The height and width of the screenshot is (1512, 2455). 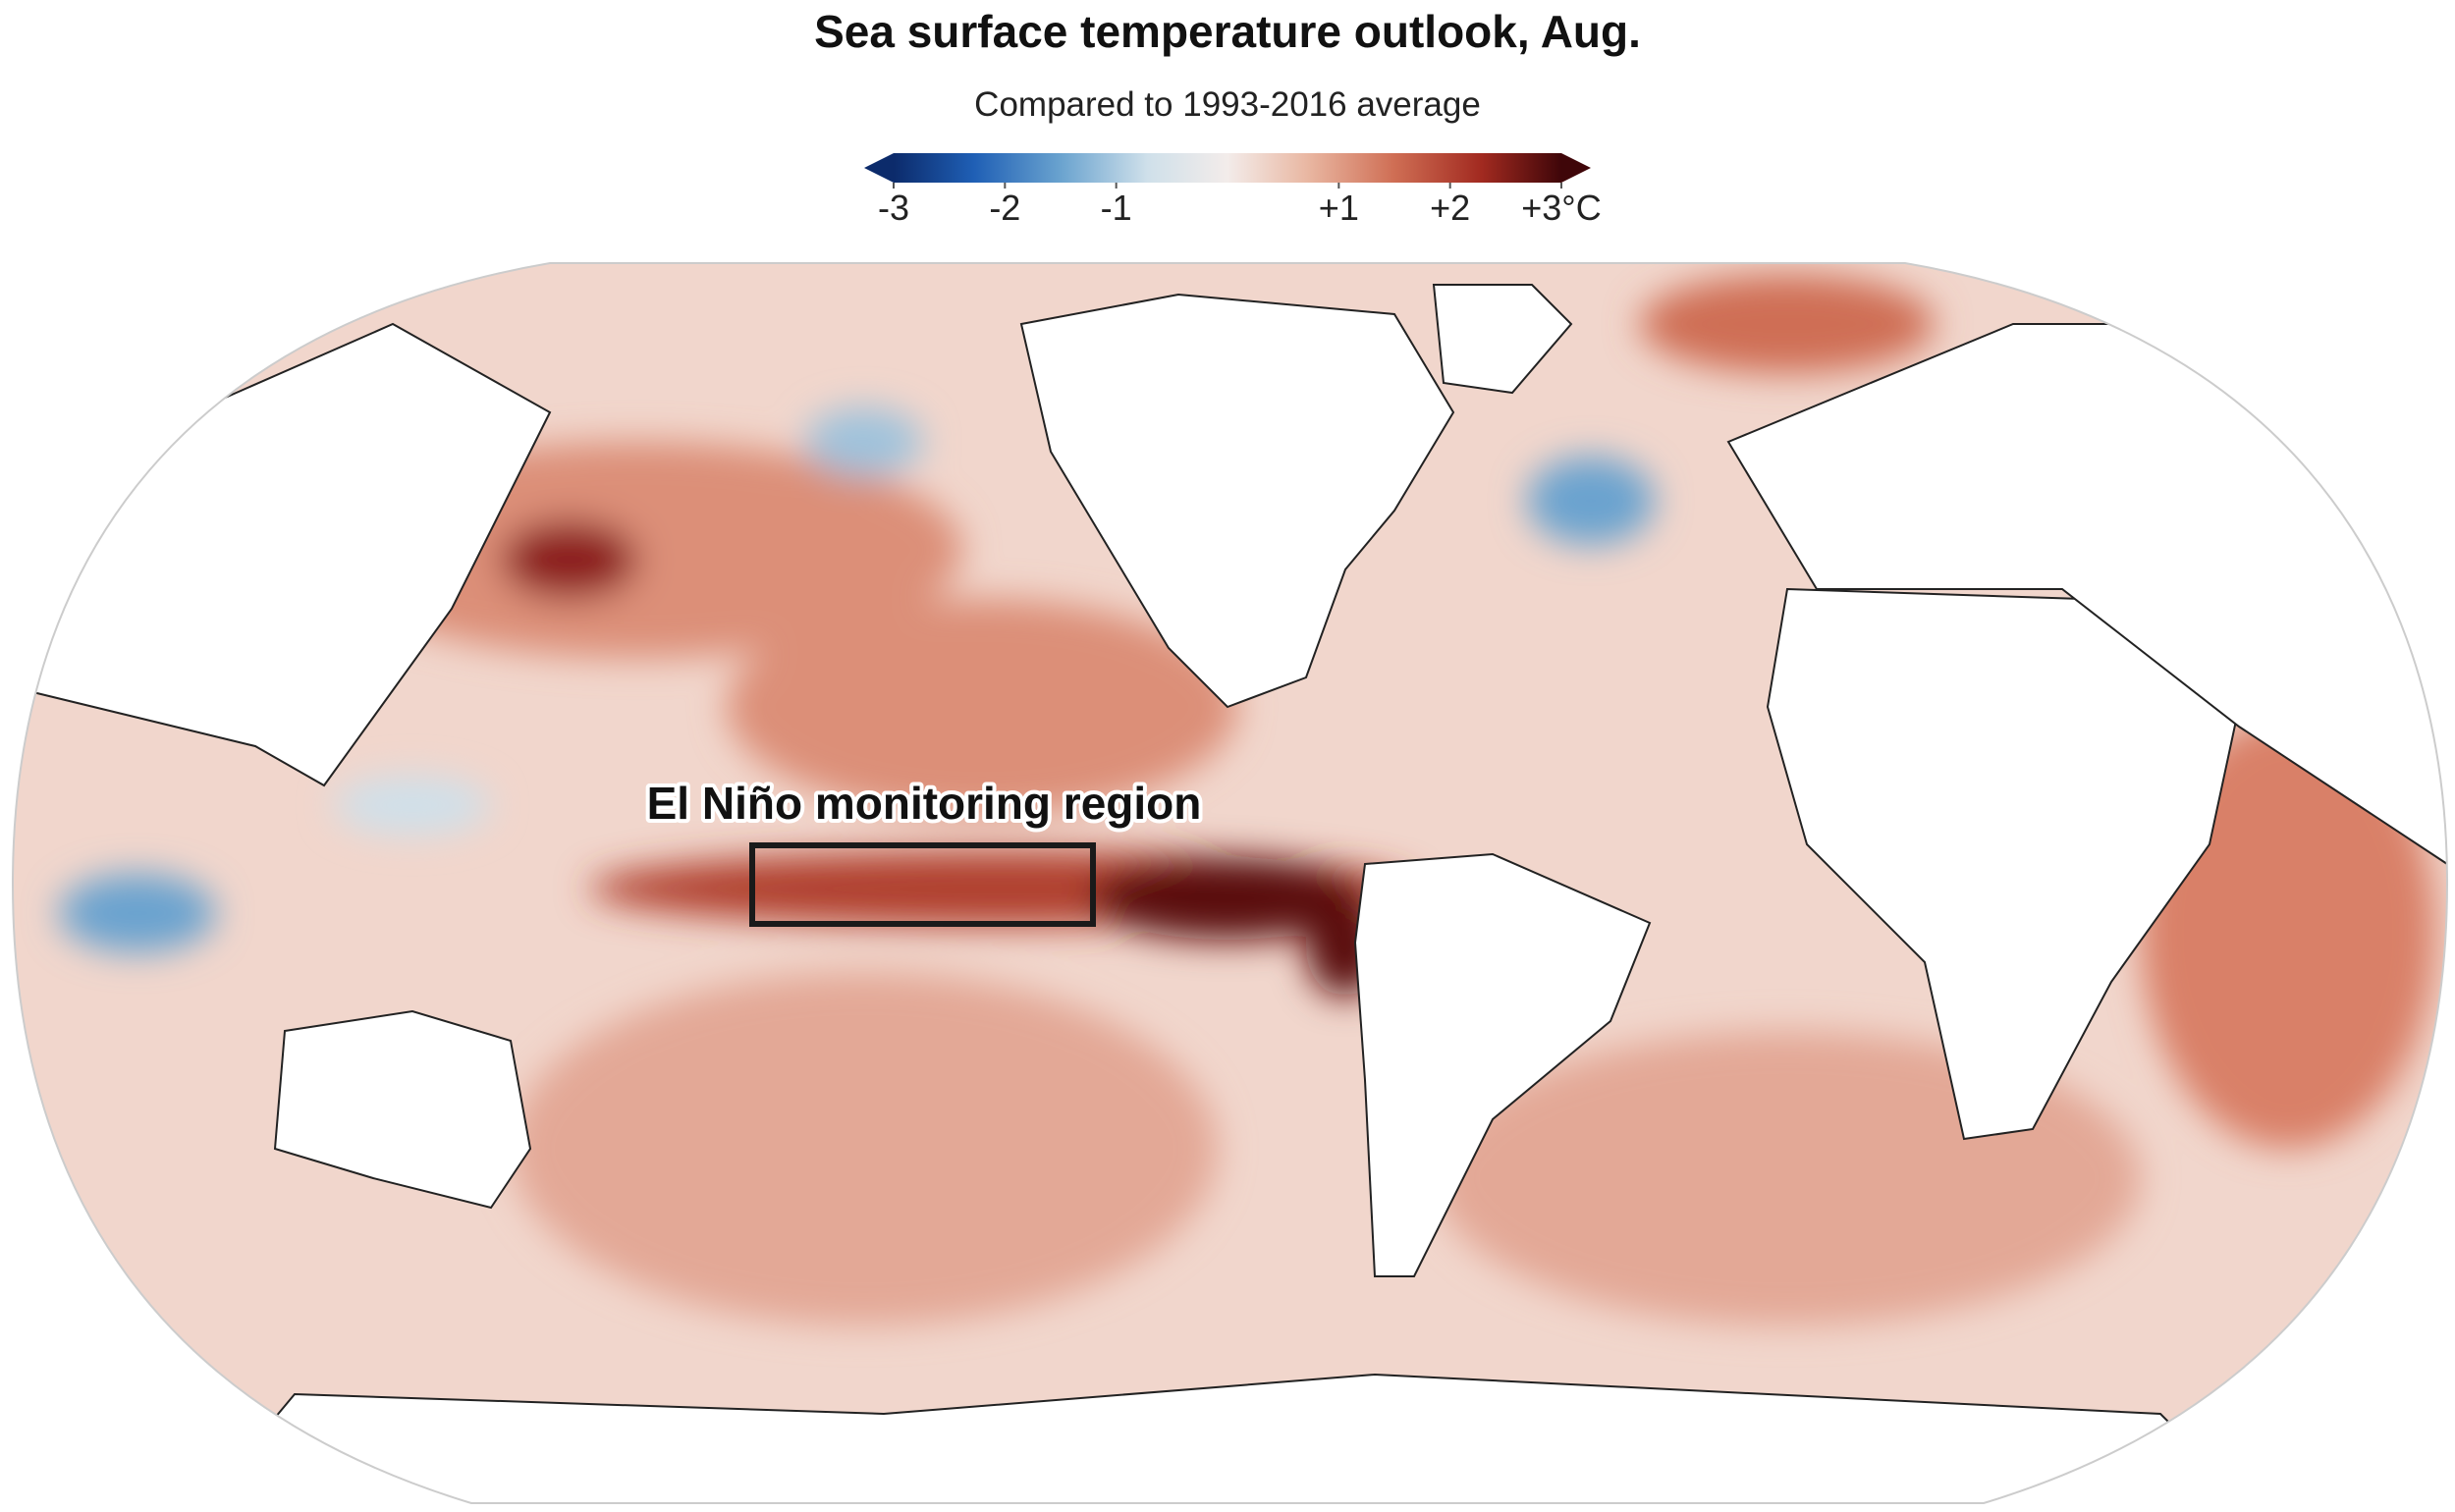 I want to click on colorbar, so click(x=1227, y=168).